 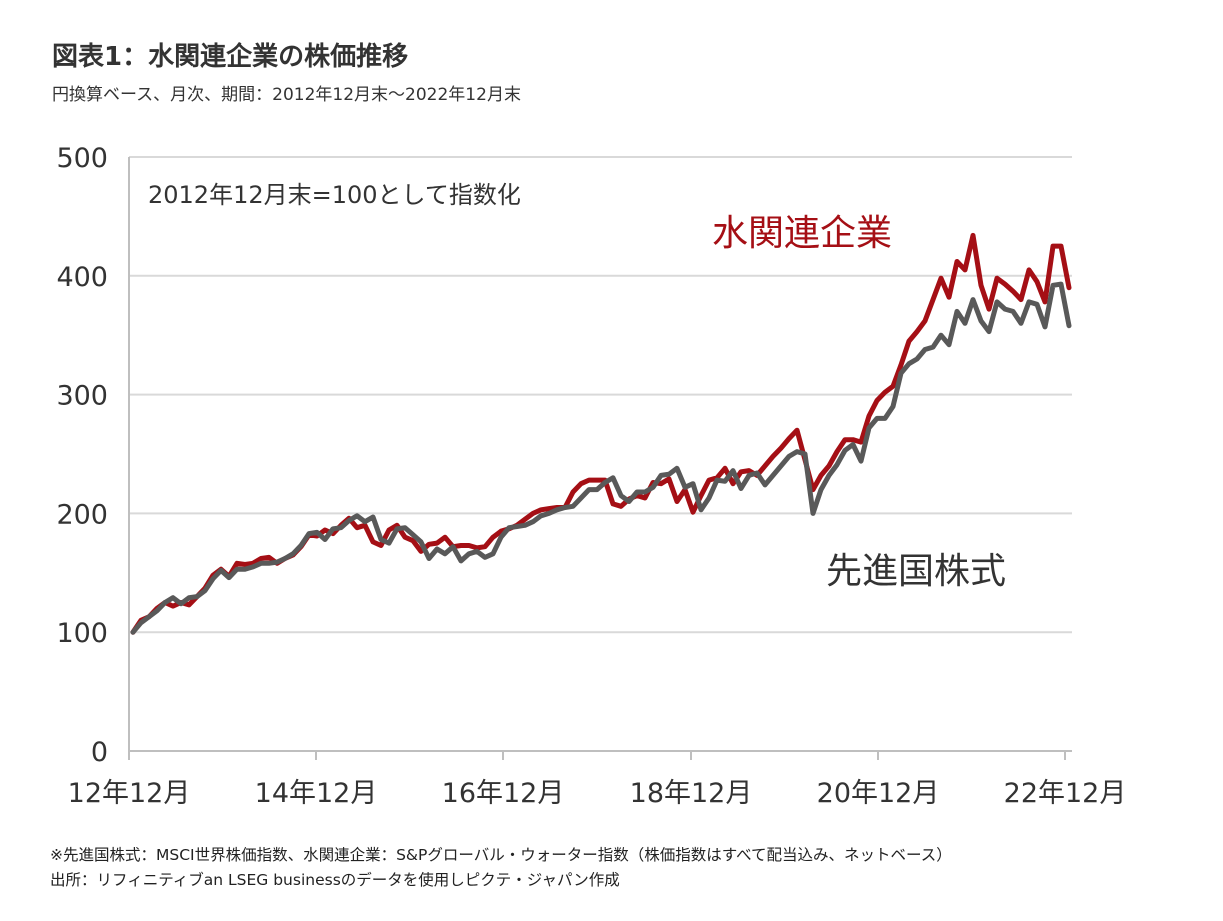 What do you see at coordinates (286, 95) in the screenshot?
I see `chart-subtitle: 円換算ベース、月次、期間：2012年12月末～2022年12月末` at bounding box center [286, 95].